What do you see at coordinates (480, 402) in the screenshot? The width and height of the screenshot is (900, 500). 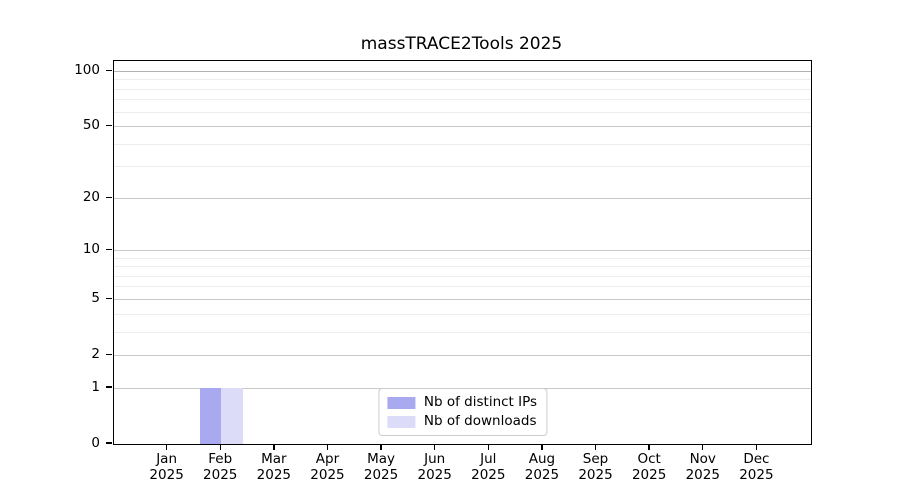 I see `legend-label: Nb of distinct IPs` at bounding box center [480, 402].